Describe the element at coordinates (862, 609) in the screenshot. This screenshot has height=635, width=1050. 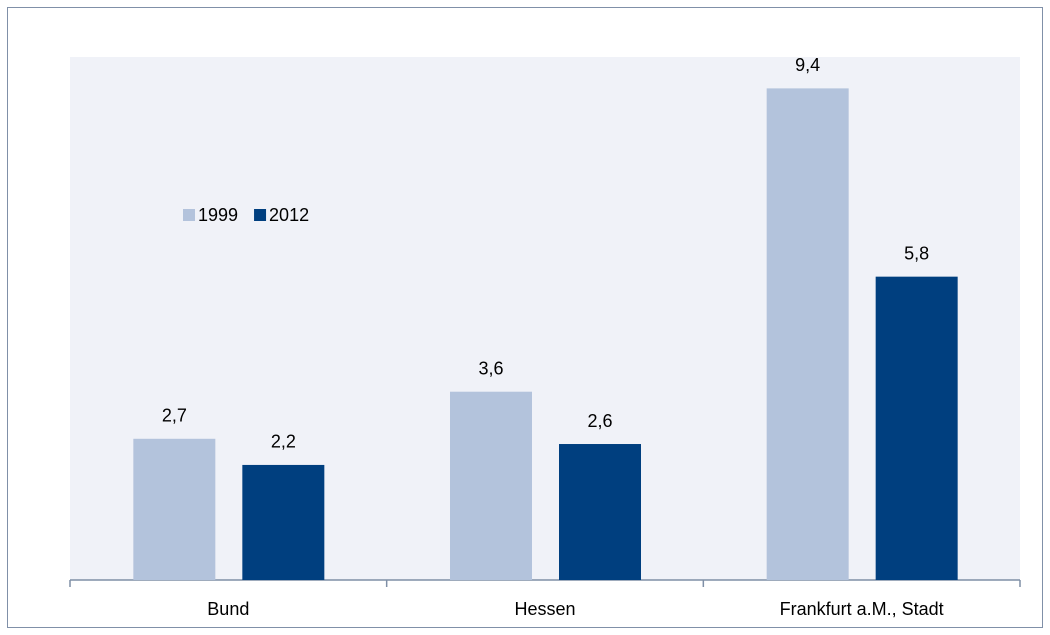
I see `x-tick-label: Frankfurt a.M., Stadt` at that location.